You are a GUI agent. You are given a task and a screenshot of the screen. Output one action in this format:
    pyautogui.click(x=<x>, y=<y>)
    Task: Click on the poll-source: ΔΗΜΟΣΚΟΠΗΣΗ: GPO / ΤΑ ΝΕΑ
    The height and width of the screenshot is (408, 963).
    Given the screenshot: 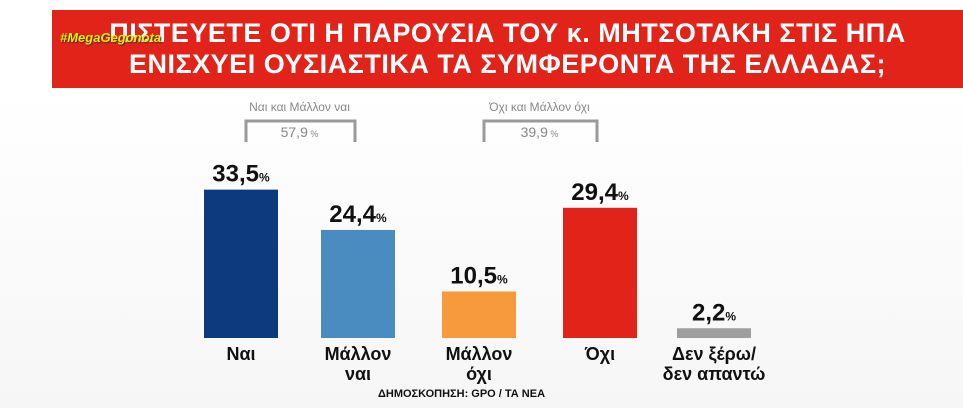 What is the action you would take?
    pyautogui.click(x=461, y=394)
    